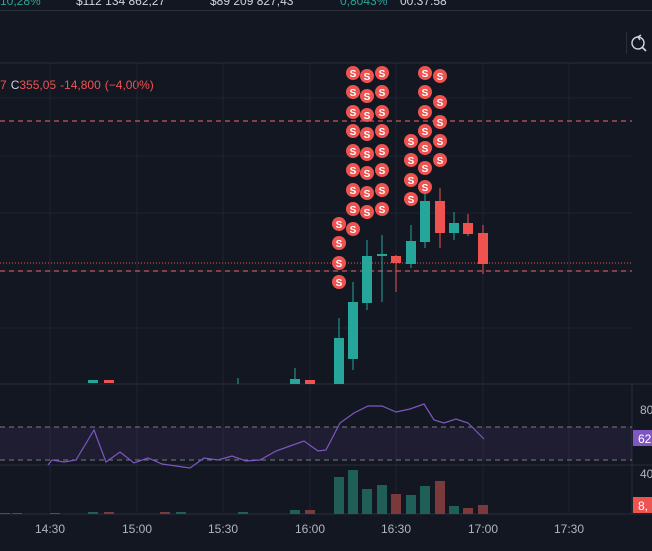 The width and height of the screenshot is (652, 551). What do you see at coordinates (3, 85) in the screenshot?
I see `legend-open-tail: 7` at bounding box center [3, 85].